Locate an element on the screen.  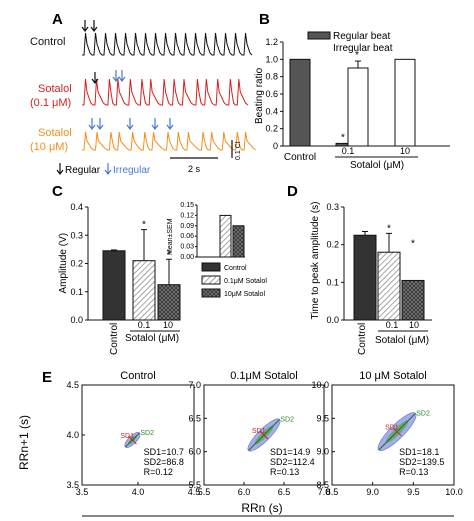
x-tick-label: 4.5 is located at coordinates (194, 492).